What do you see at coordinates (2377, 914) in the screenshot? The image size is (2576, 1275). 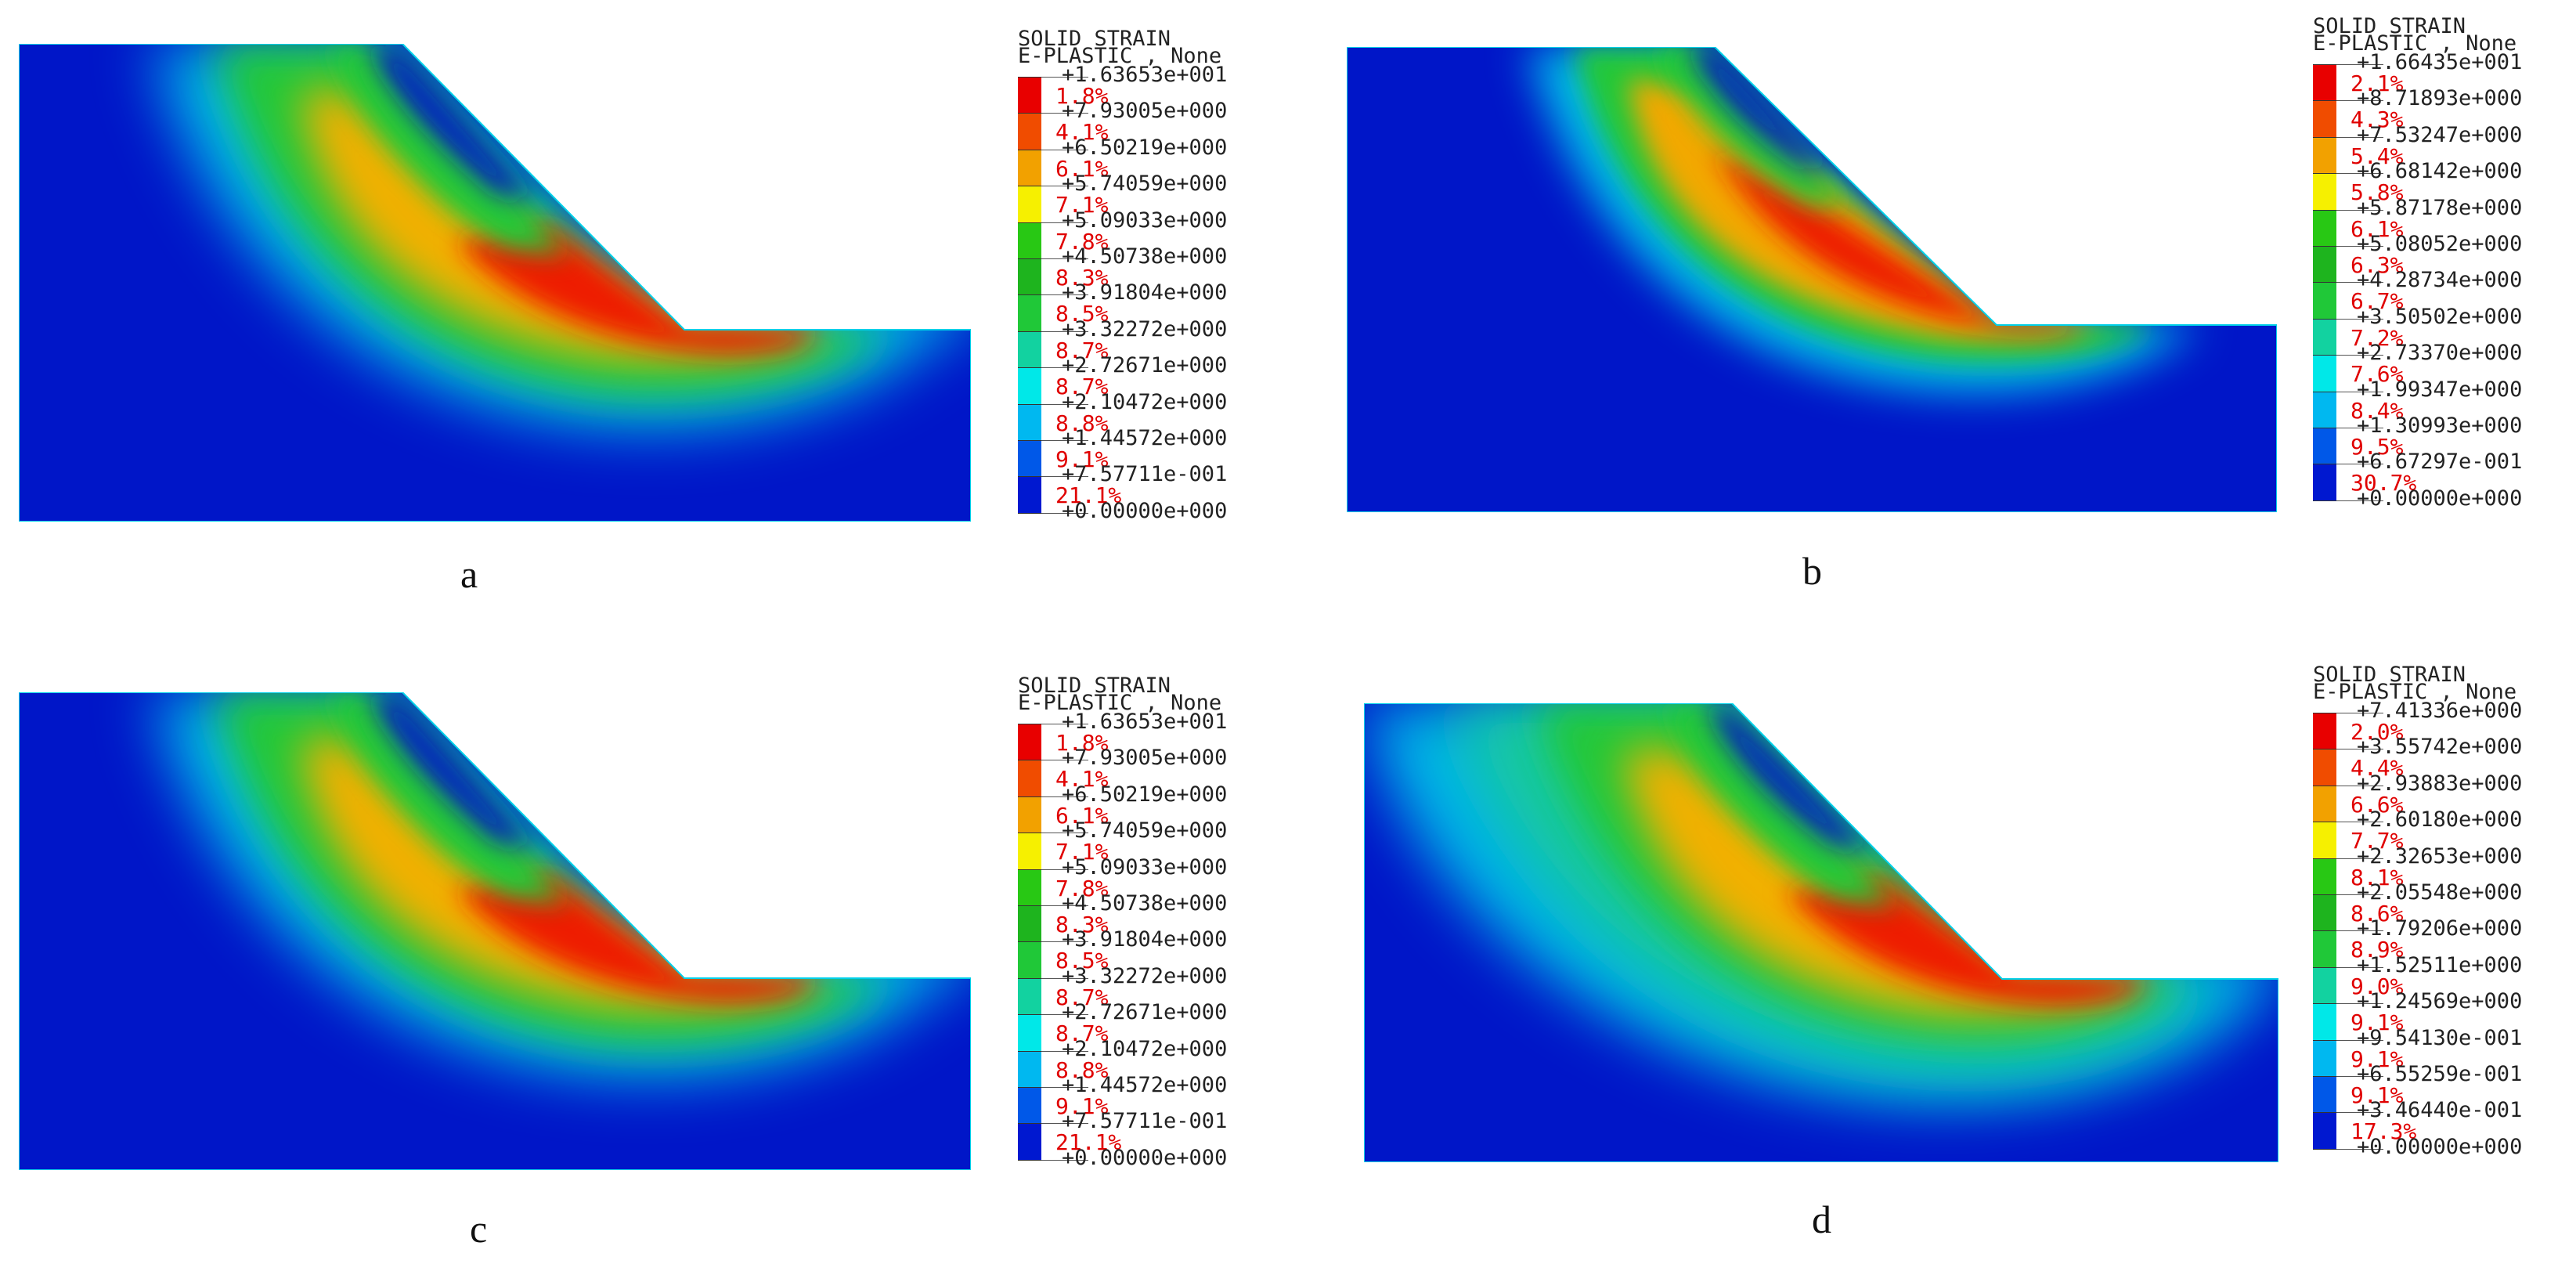 I see `legend-percent: 8.6%` at bounding box center [2377, 914].